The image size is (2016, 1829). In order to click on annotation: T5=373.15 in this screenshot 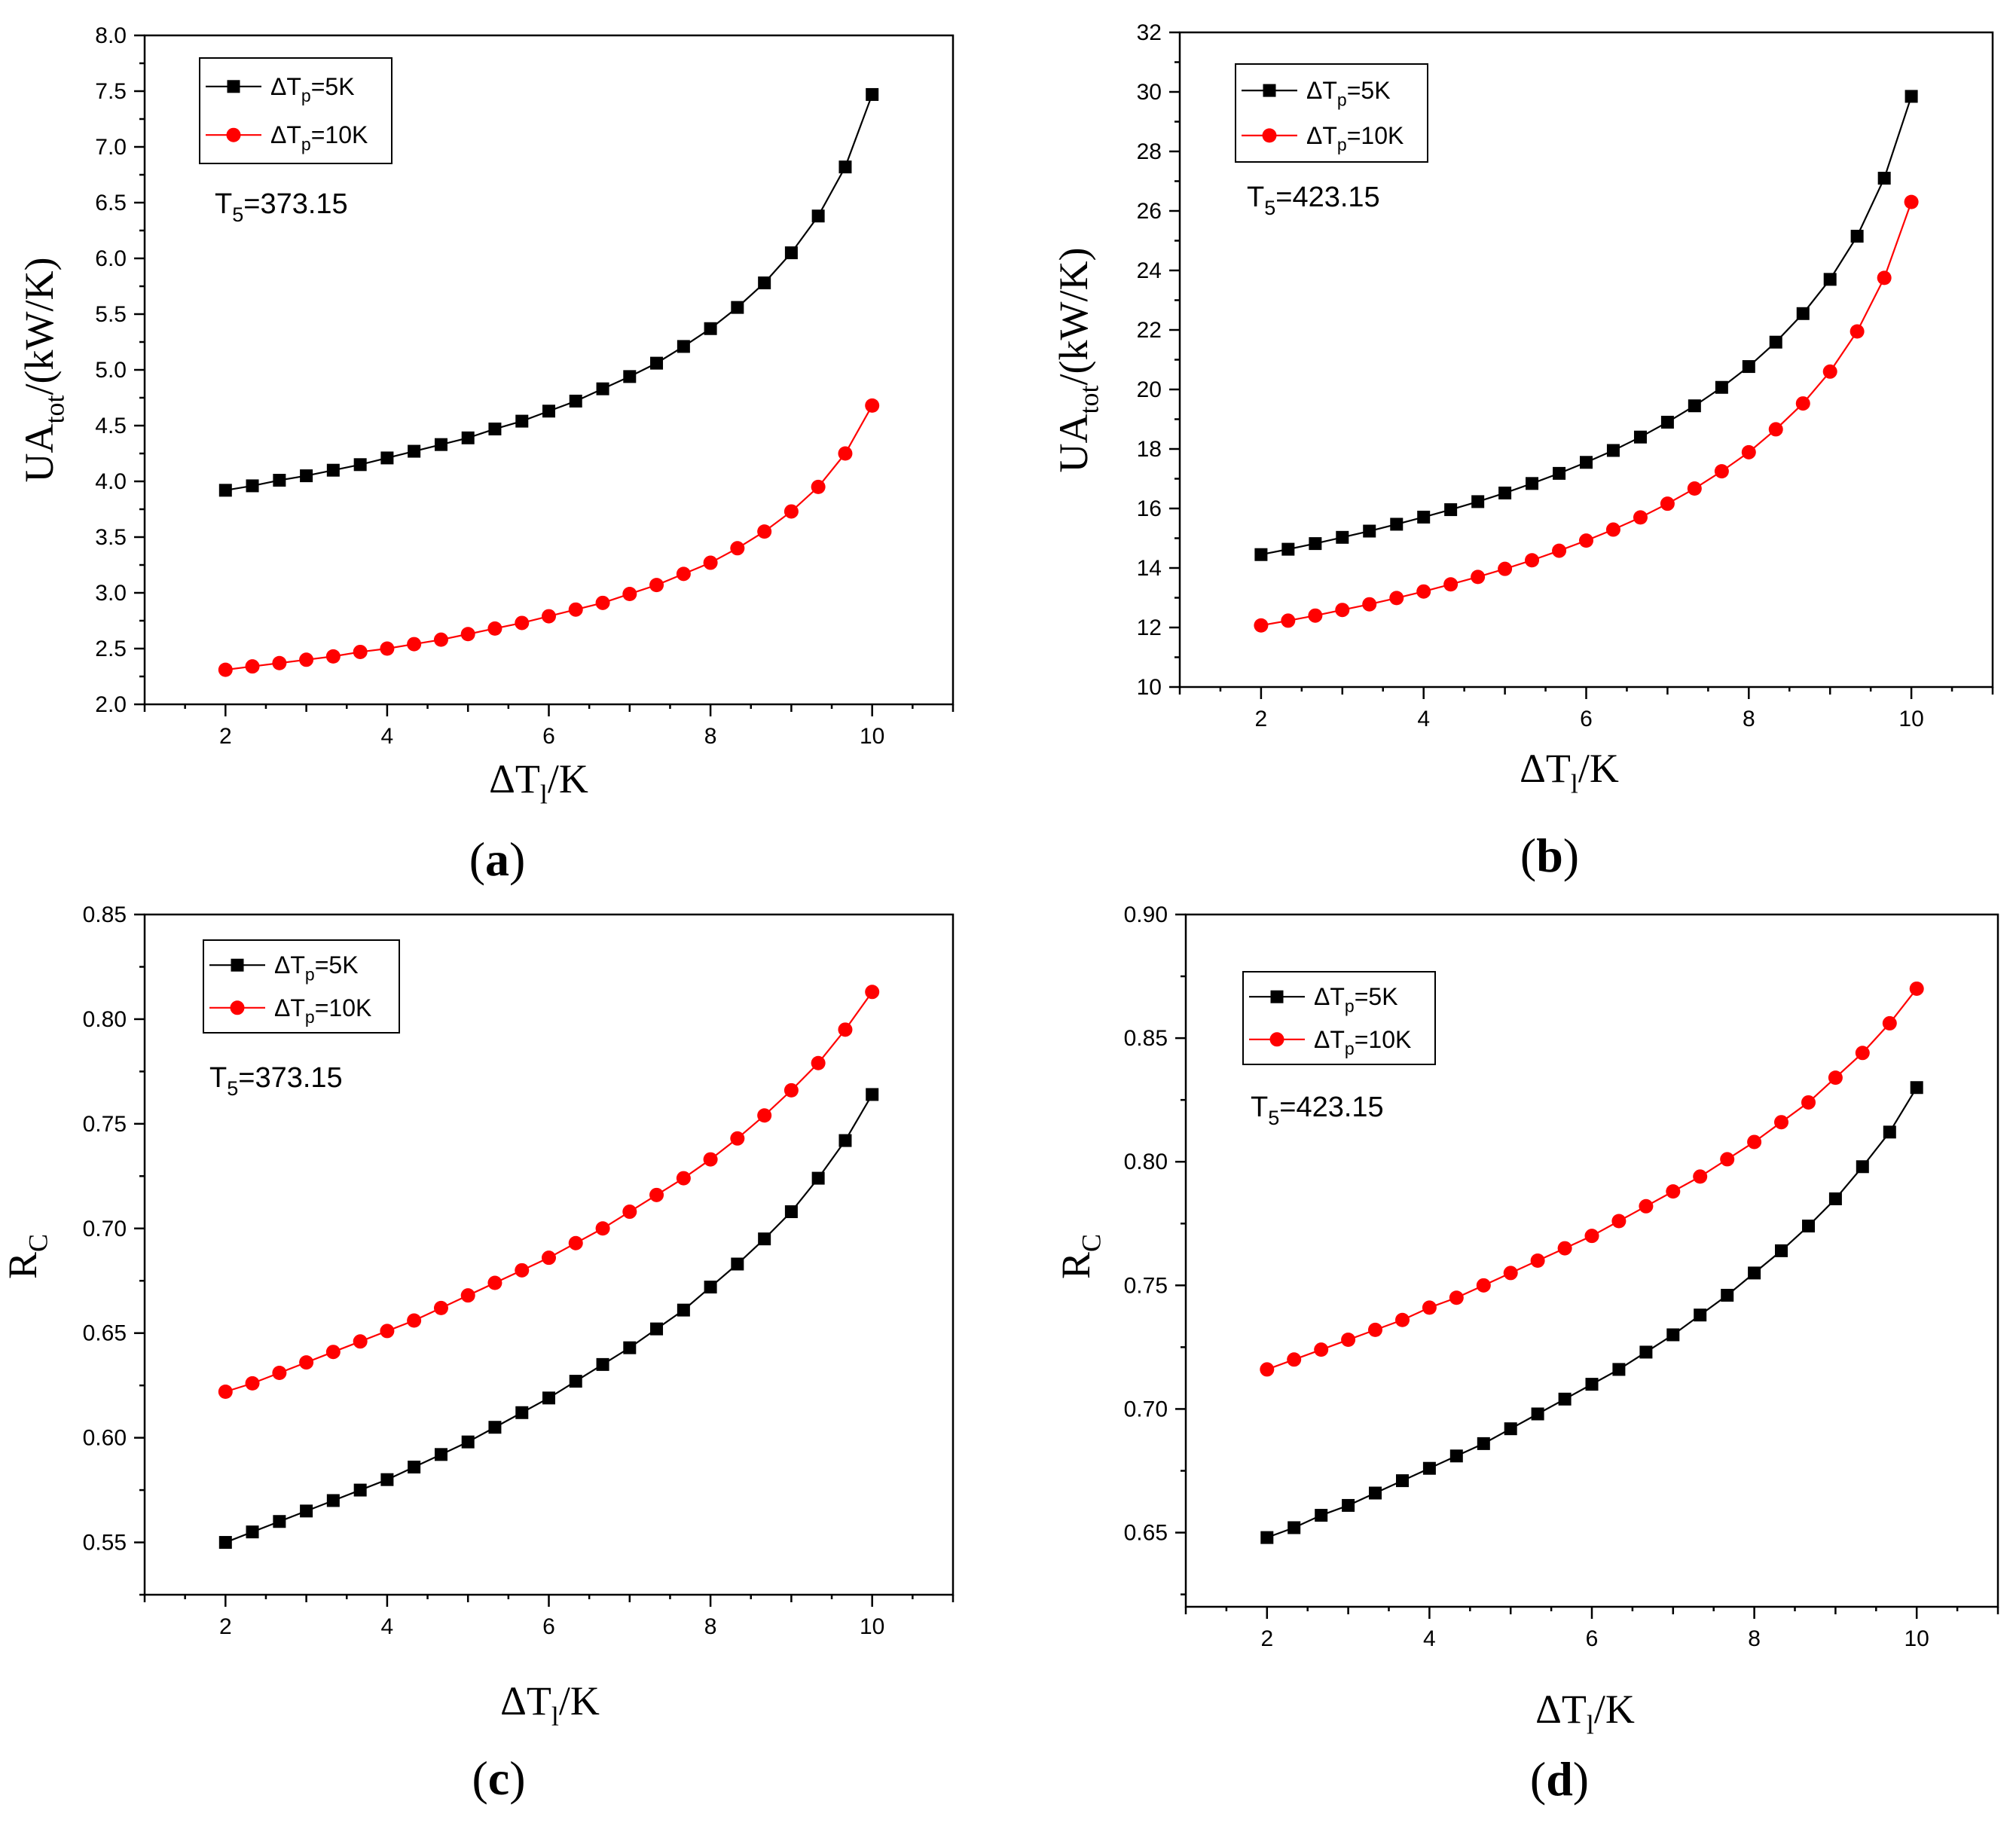, I will do `click(276, 1081)`.